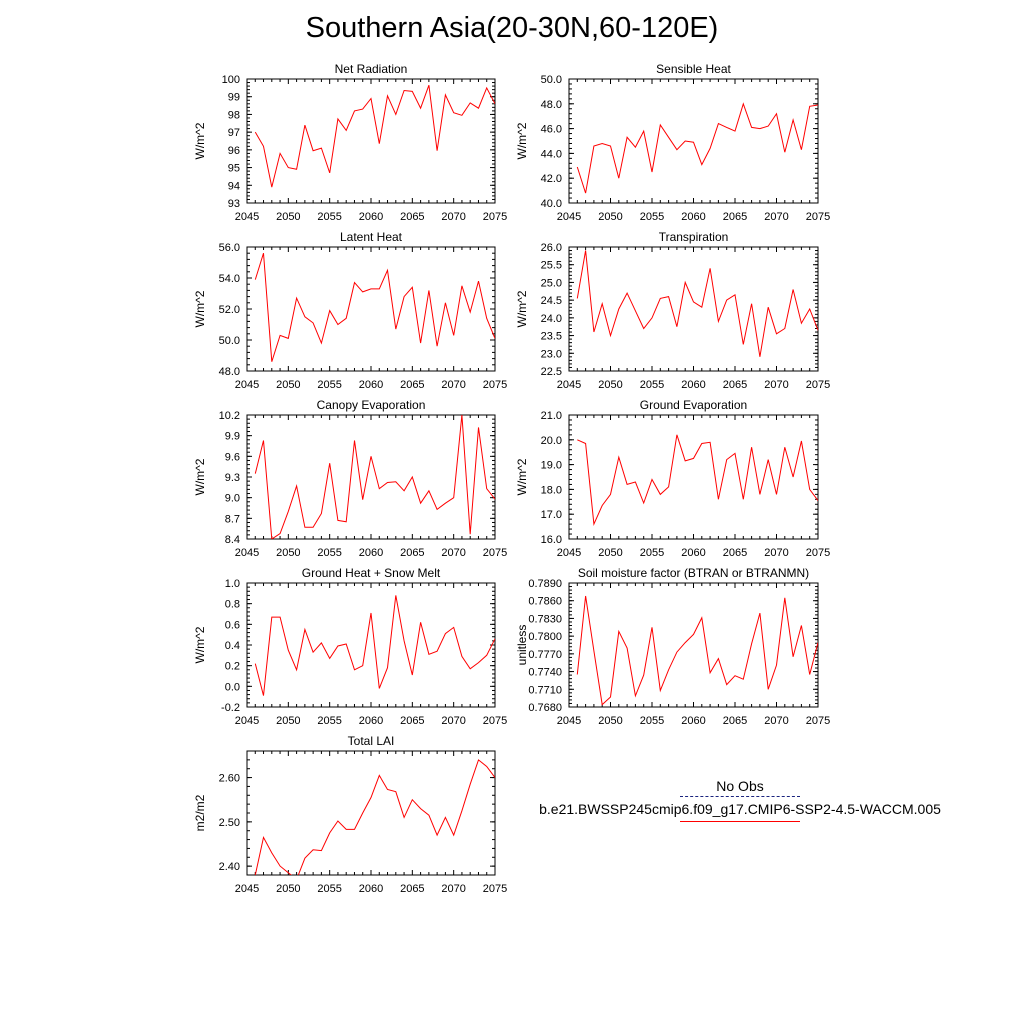 The width and height of the screenshot is (1024, 1024). I want to click on y-tick-label: 54.0, so click(229, 279).